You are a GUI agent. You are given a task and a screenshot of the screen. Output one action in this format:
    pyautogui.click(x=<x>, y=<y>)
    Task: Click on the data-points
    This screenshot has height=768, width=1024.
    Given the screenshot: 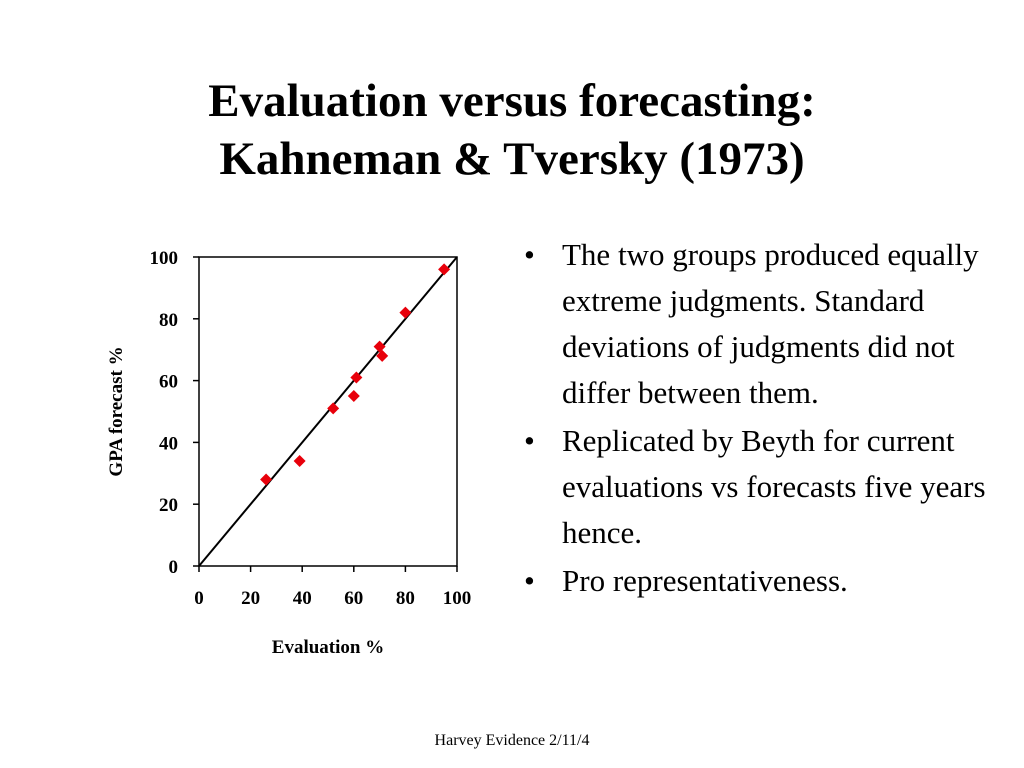 What is the action you would take?
    pyautogui.click(x=355, y=374)
    